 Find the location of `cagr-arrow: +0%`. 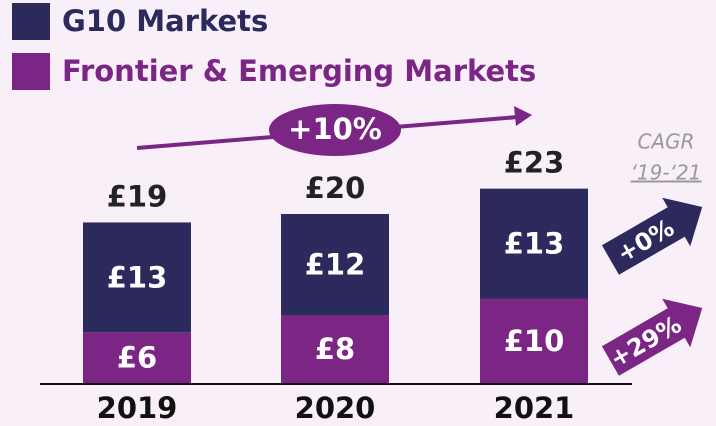

cagr-arrow: +0% is located at coordinates (652, 236).